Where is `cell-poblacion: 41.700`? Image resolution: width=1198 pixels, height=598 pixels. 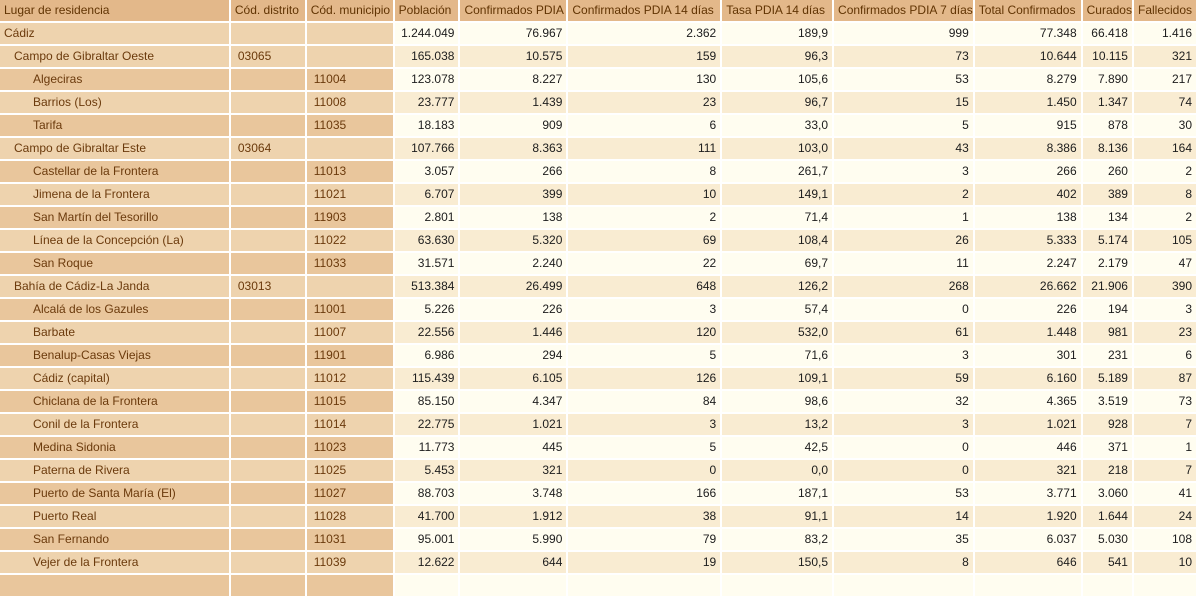
cell-poblacion: 41.700 is located at coordinates (426, 516).